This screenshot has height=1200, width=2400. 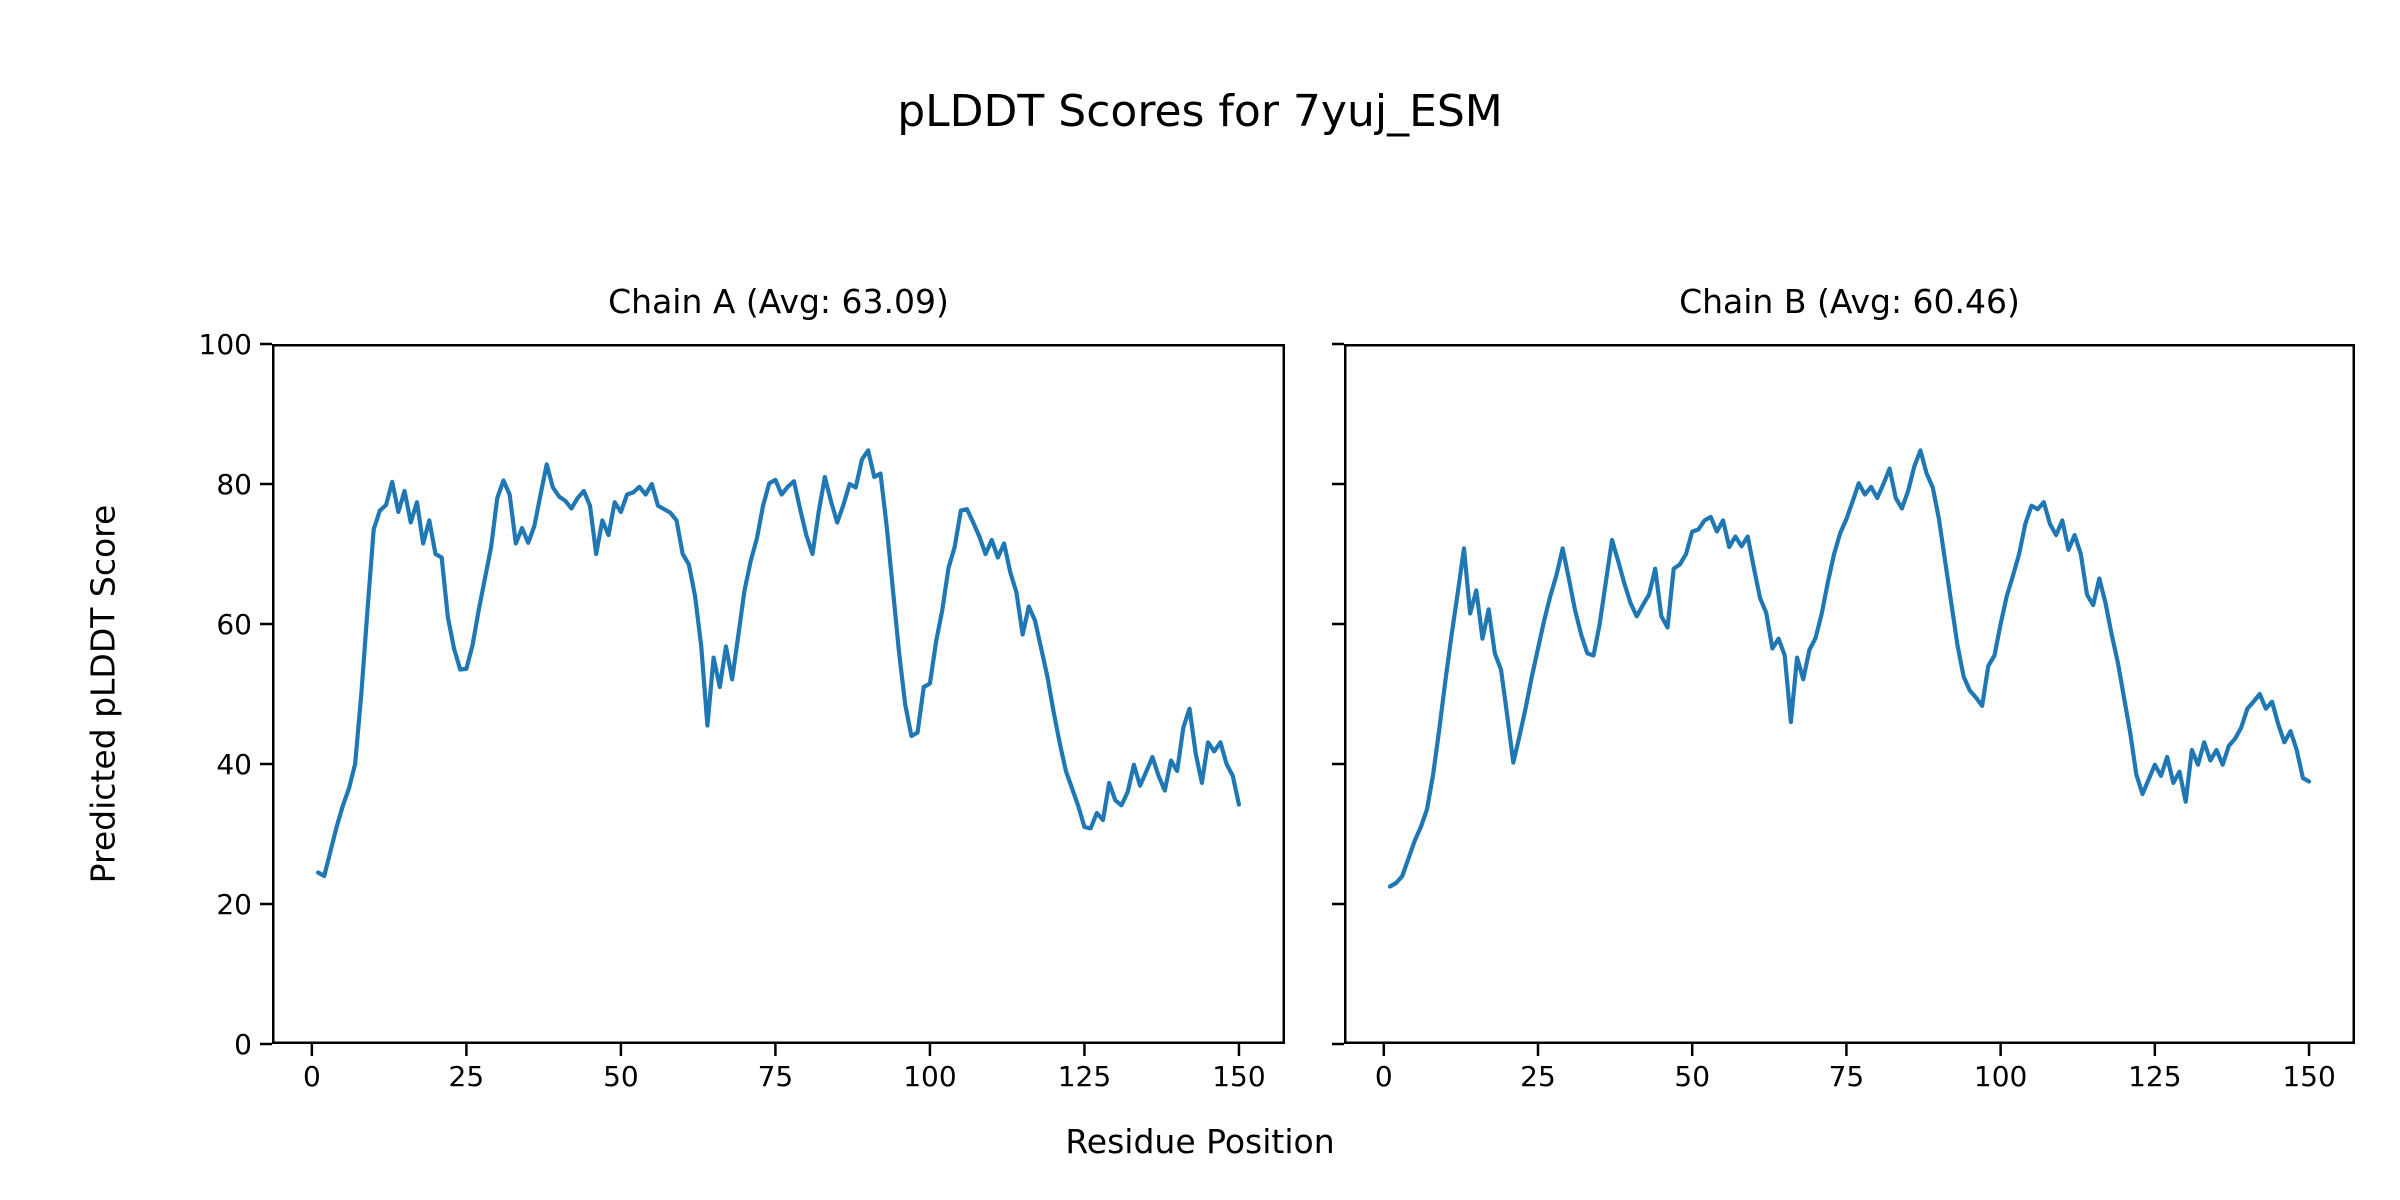 What do you see at coordinates (103, 694) in the screenshot?
I see `y-axis-label: Predicted pLDDT Score` at bounding box center [103, 694].